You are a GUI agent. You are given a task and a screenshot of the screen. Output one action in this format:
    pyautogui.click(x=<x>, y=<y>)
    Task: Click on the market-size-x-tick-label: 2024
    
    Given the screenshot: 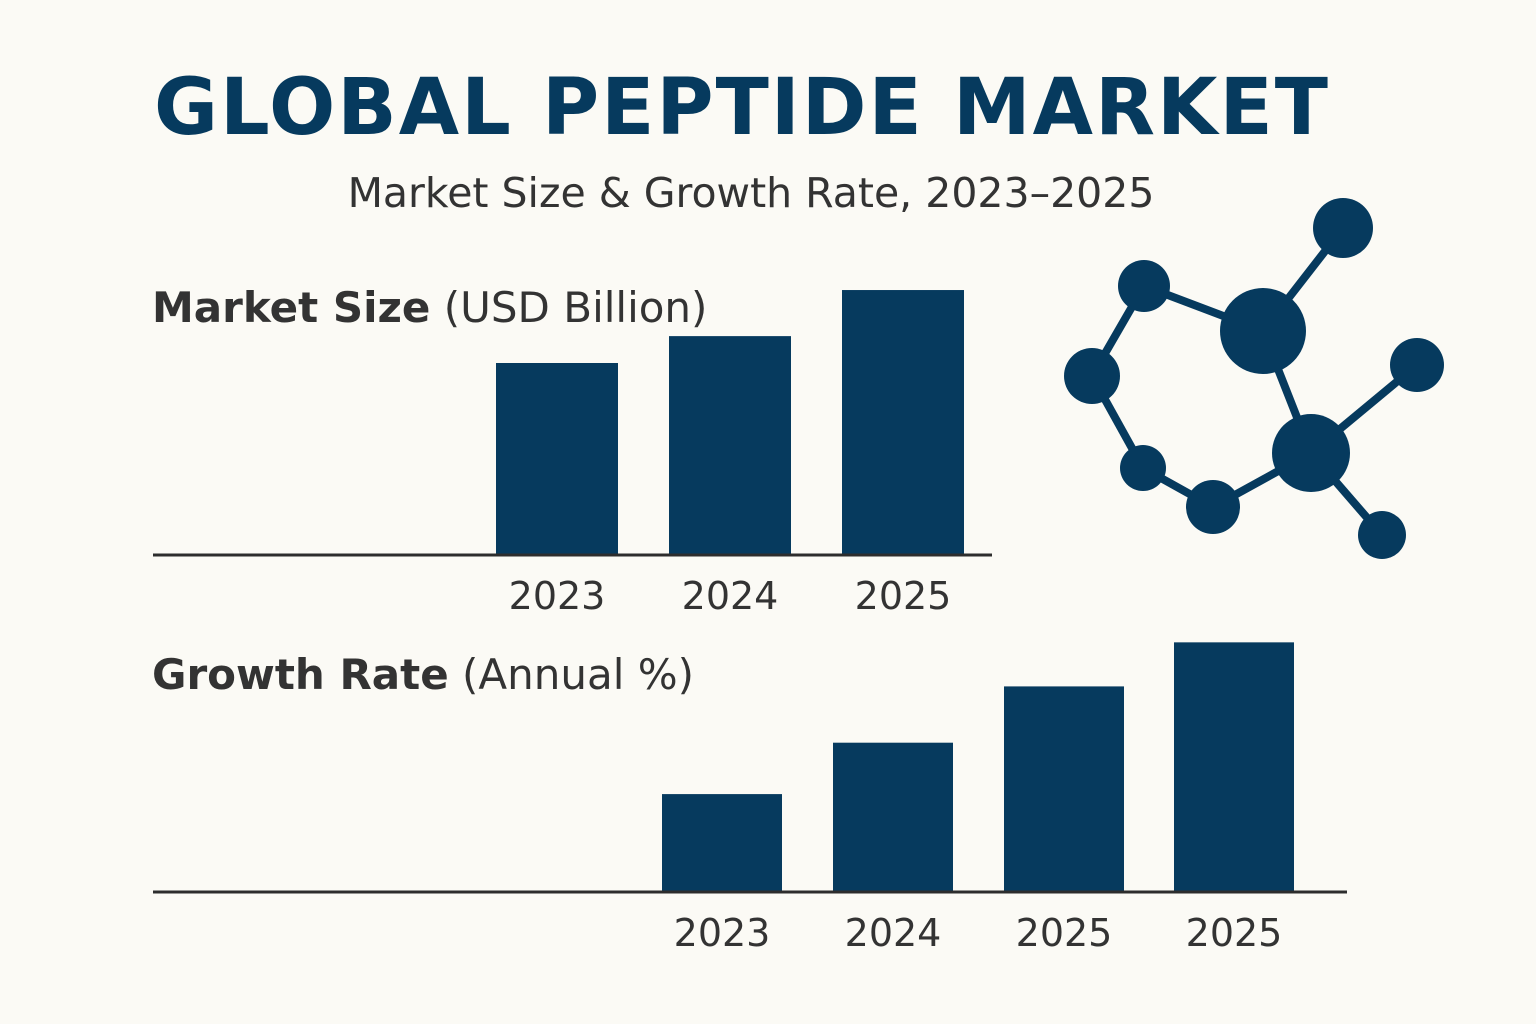 What is the action you would take?
    pyautogui.click(x=730, y=596)
    